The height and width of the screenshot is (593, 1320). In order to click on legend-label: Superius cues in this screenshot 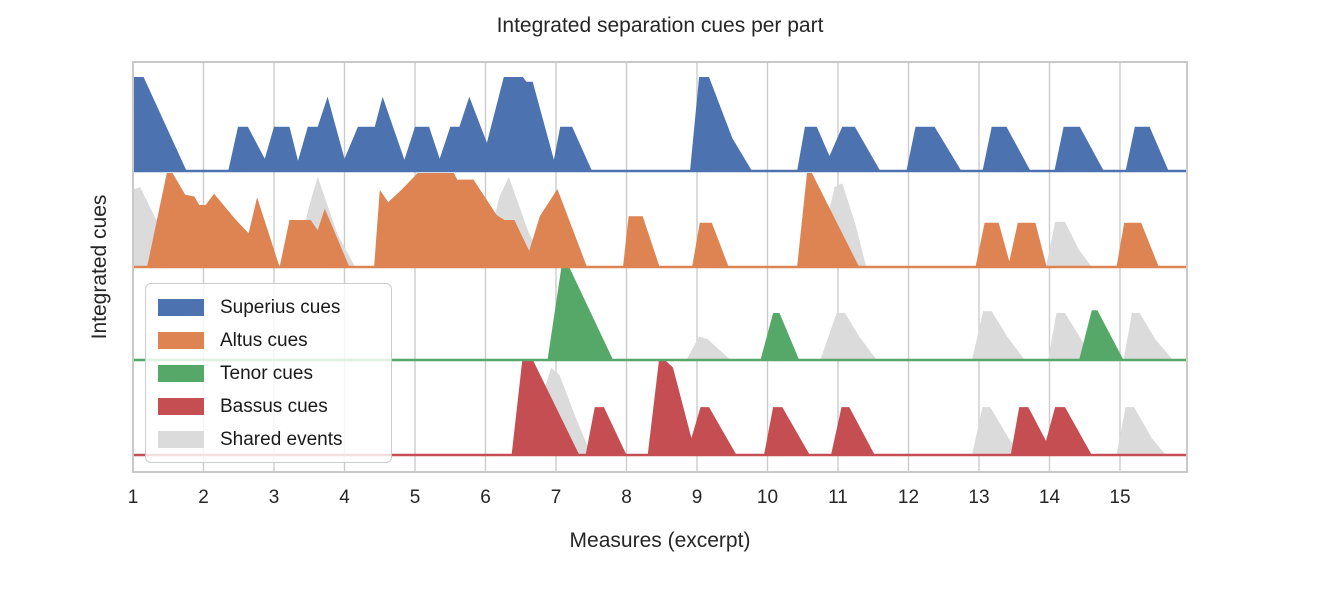, I will do `click(280, 307)`.